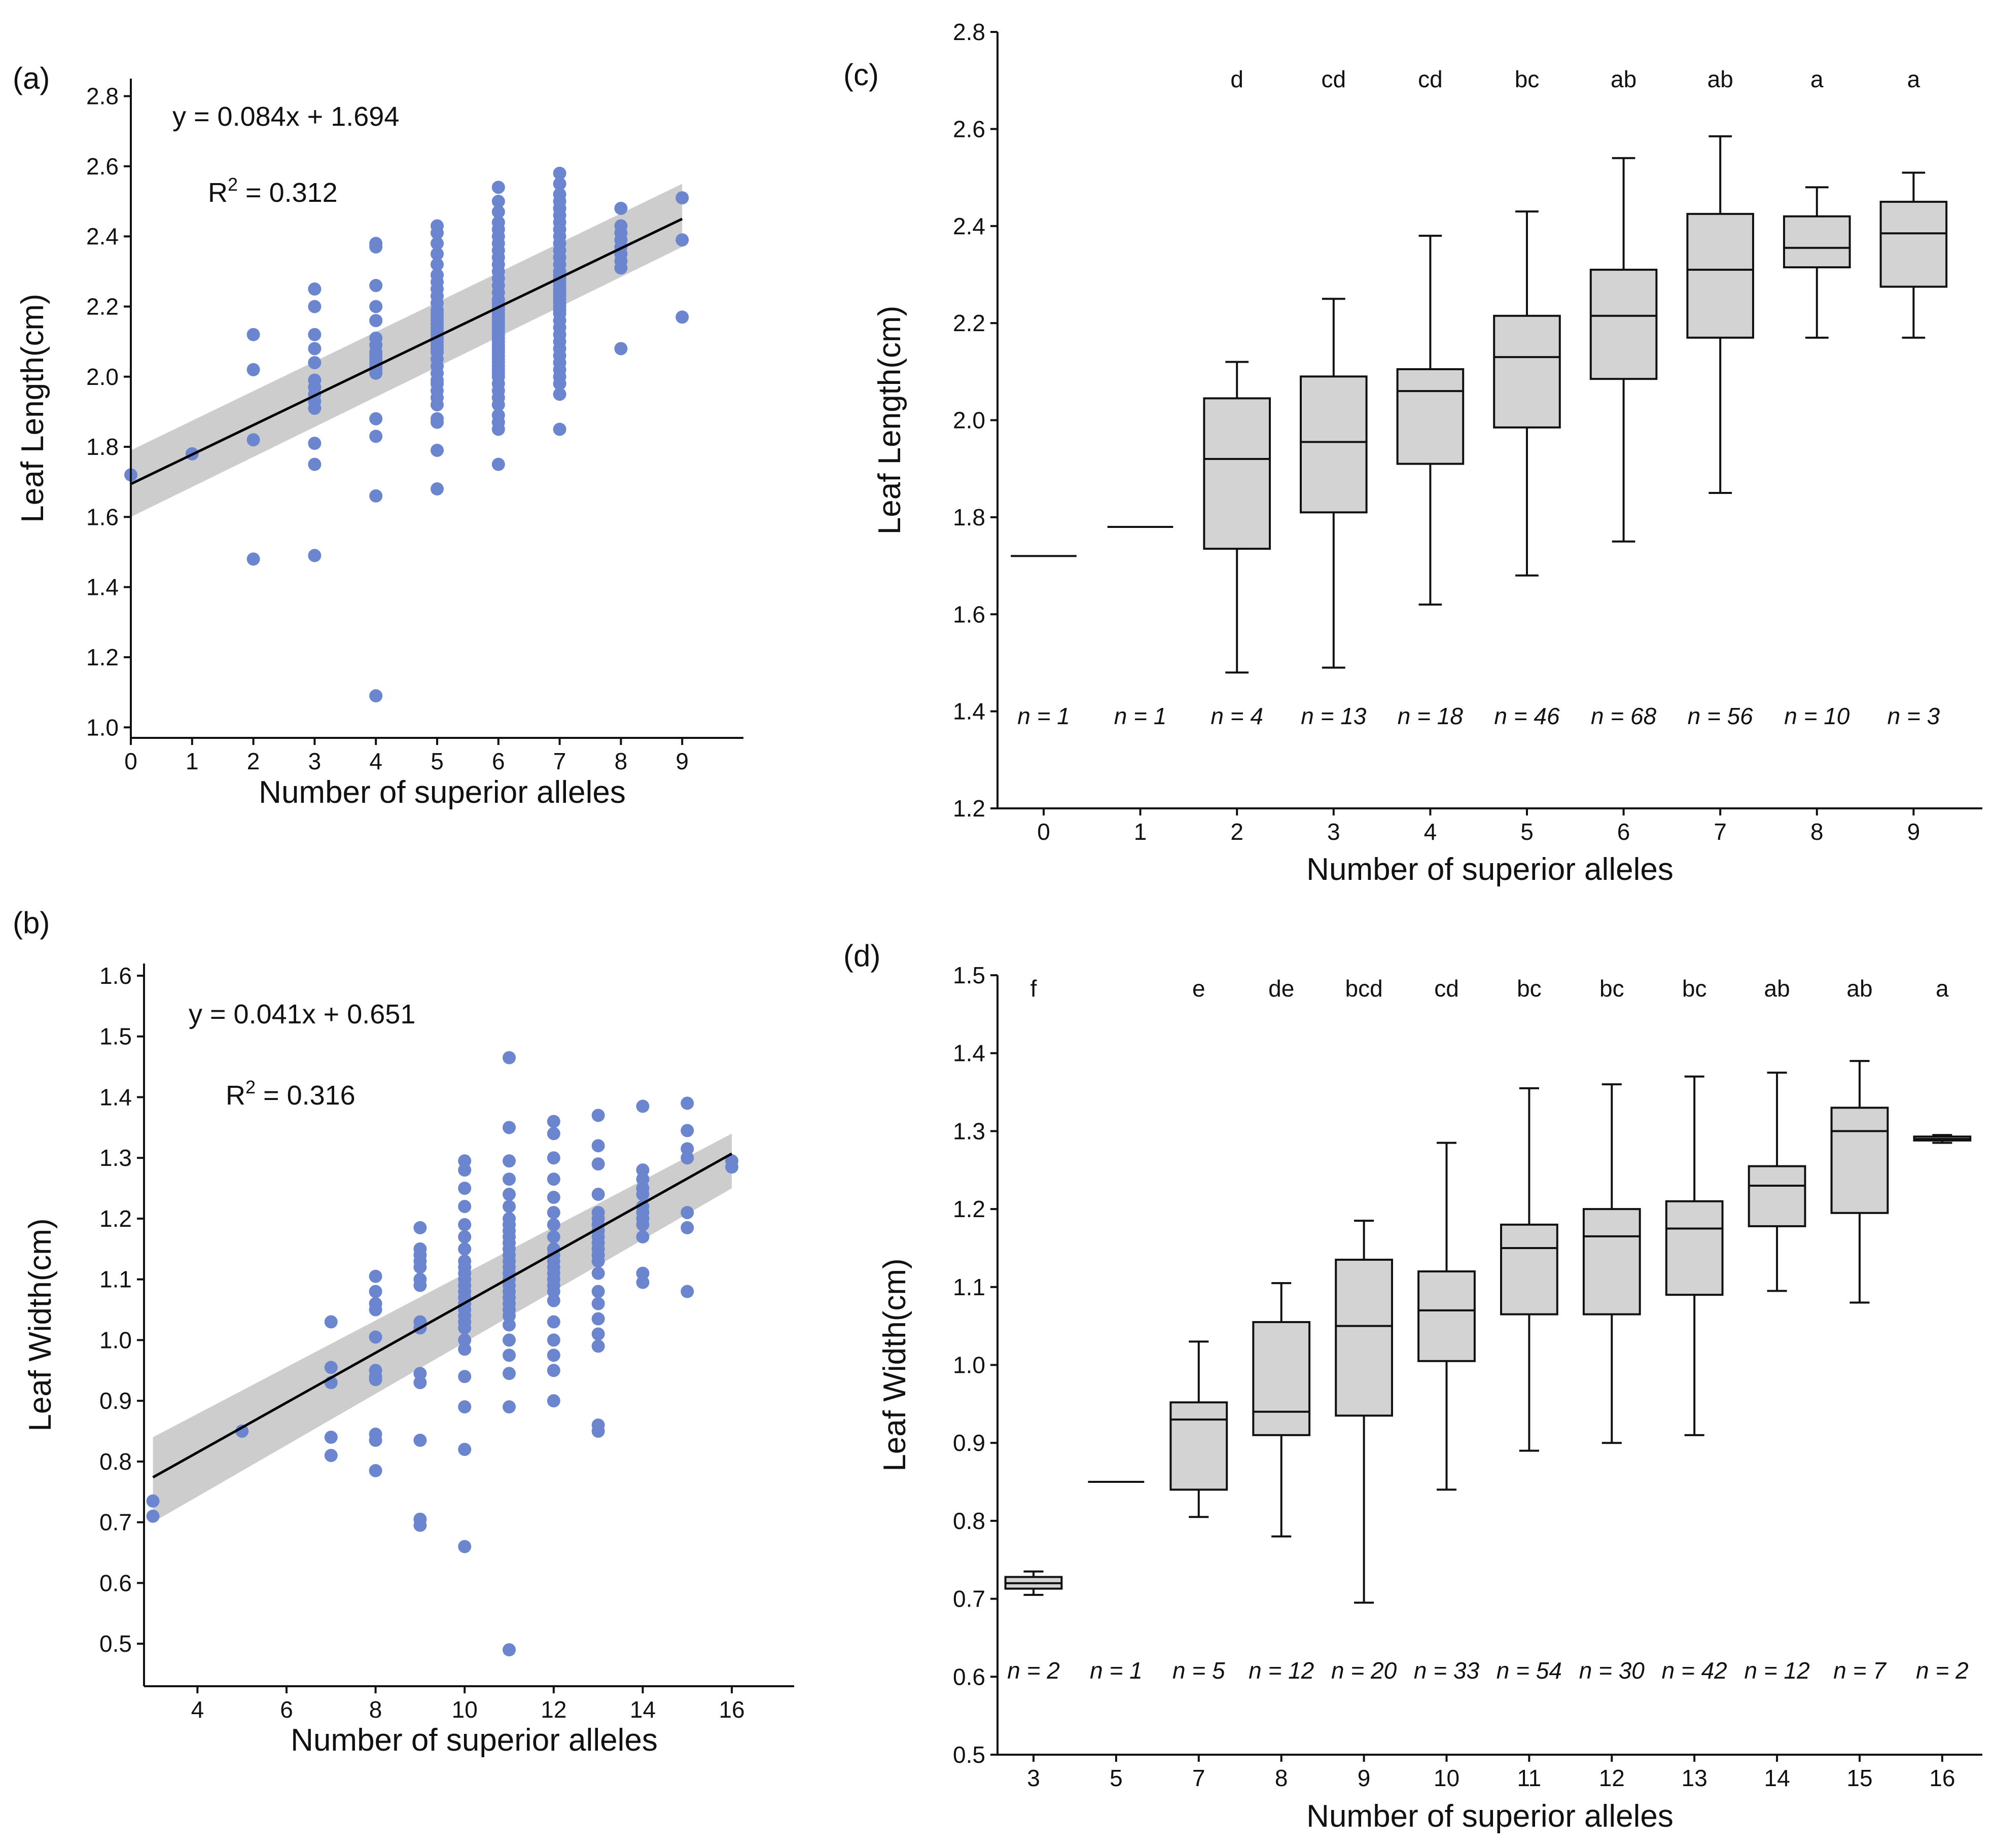 The height and width of the screenshot is (1848, 1994). What do you see at coordinates (861, 956) in the screenshot?
I see `panel-label: (d)` at bounding box center [861, 956].